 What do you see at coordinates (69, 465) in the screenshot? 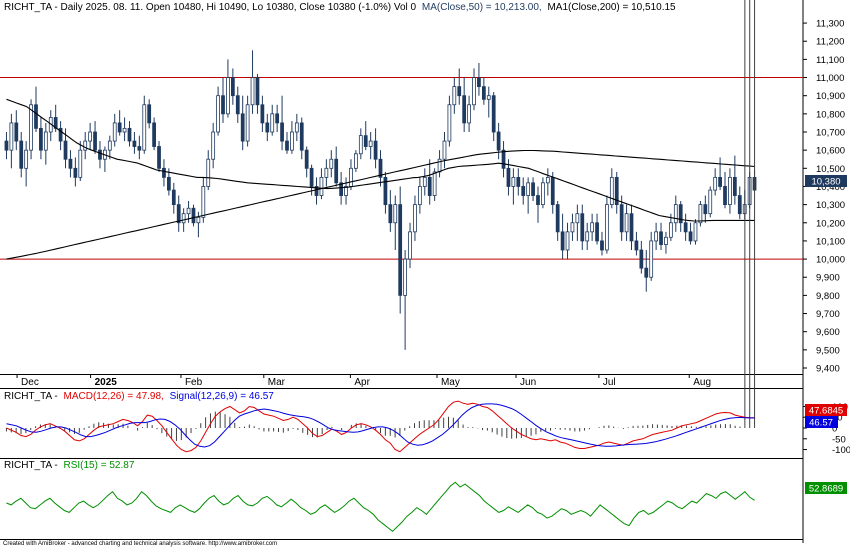
I see `rsi-title: RICHT_TA - RSI(15) = 52.87` at bounding box center [69, 465].